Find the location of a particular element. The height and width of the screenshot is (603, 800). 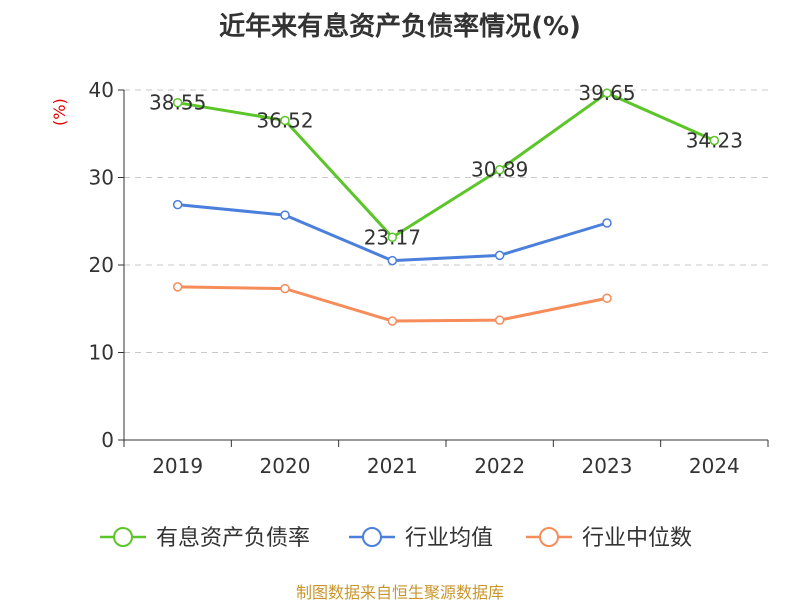

y-tick-label: 40 is located at coordinates (101, 90).